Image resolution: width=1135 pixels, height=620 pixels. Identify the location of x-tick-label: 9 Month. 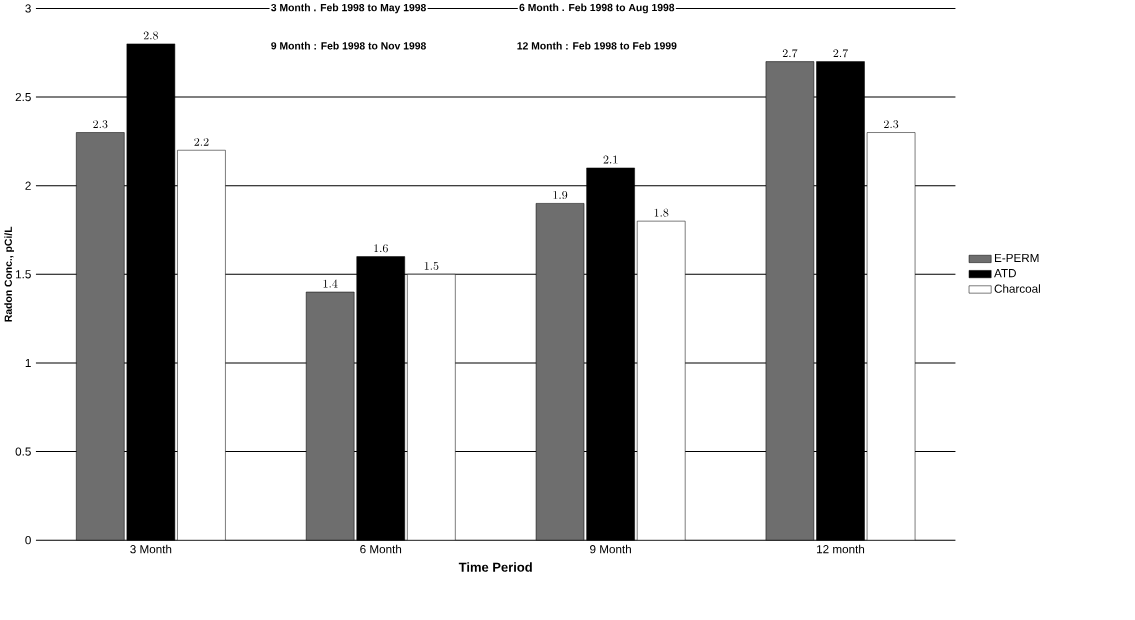
(610, 549).